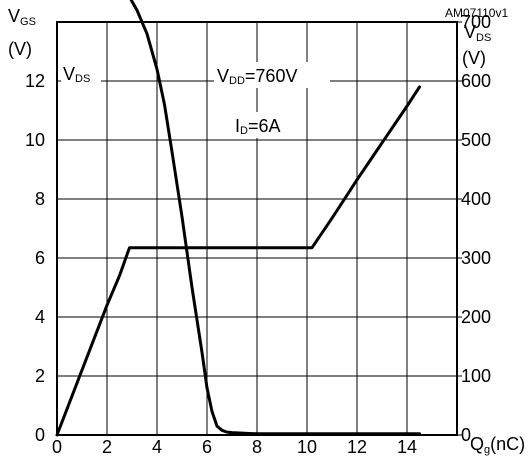 The image size is (531, 468). I want to click on x-tick-label: 0, so click(57, 447).